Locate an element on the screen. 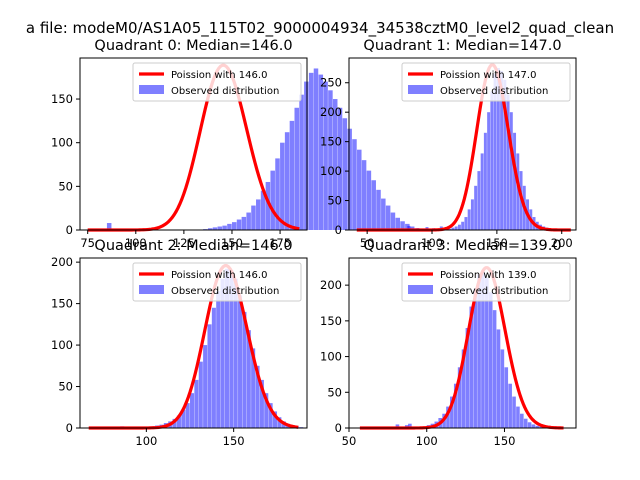 This screenshot has width=640, height=480. legend: Poission with 139.0 Observed distribution is located at coordinates (486, 282).